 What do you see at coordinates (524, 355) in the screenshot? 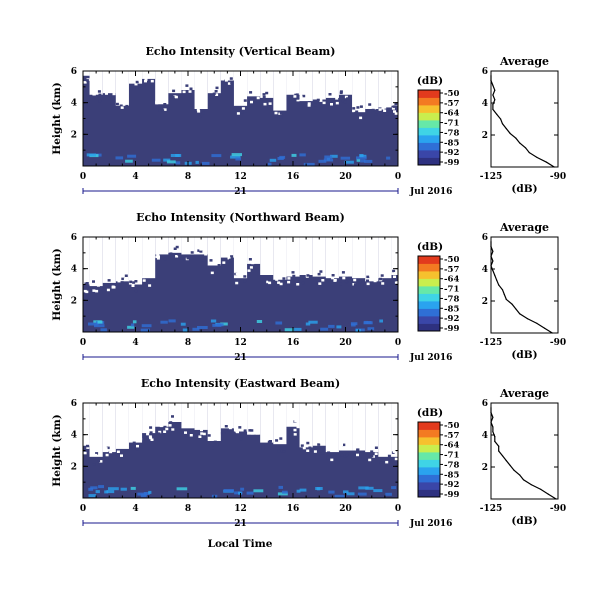
I see `average-x-label: (dB)` at bounding box center [524, 355].